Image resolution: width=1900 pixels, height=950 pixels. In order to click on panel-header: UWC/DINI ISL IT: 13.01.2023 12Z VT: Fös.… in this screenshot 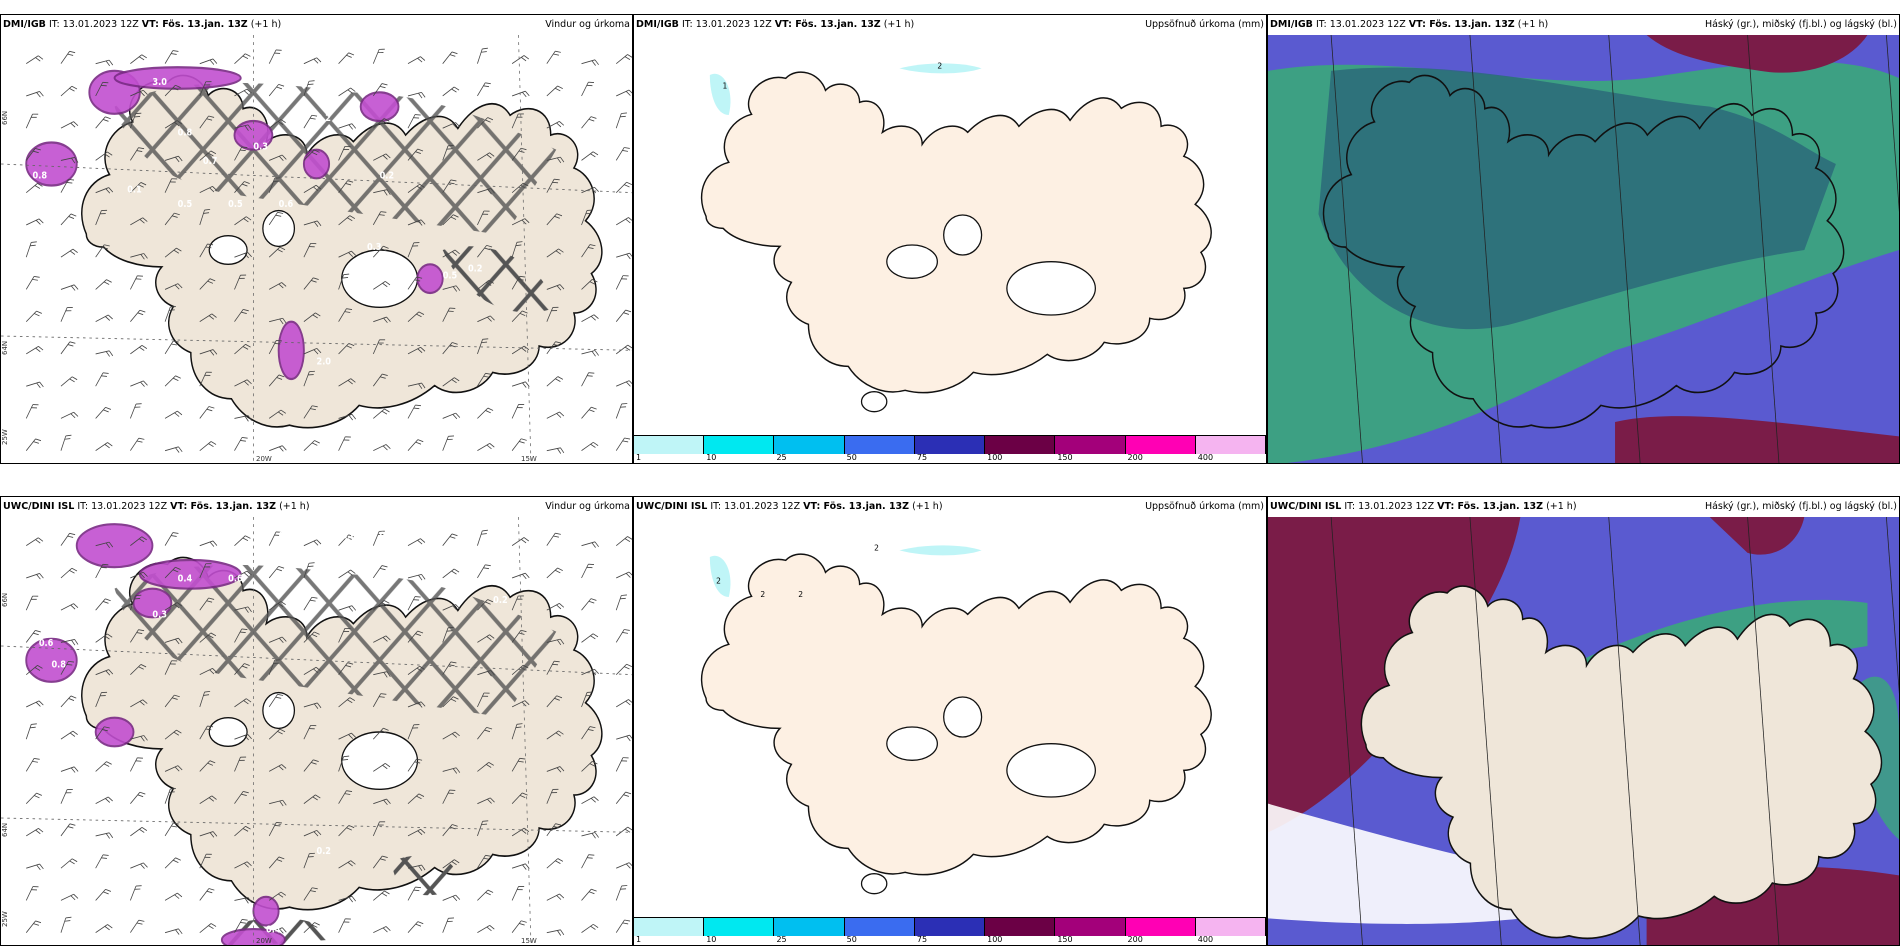, I will do `click(1583, 507)`.